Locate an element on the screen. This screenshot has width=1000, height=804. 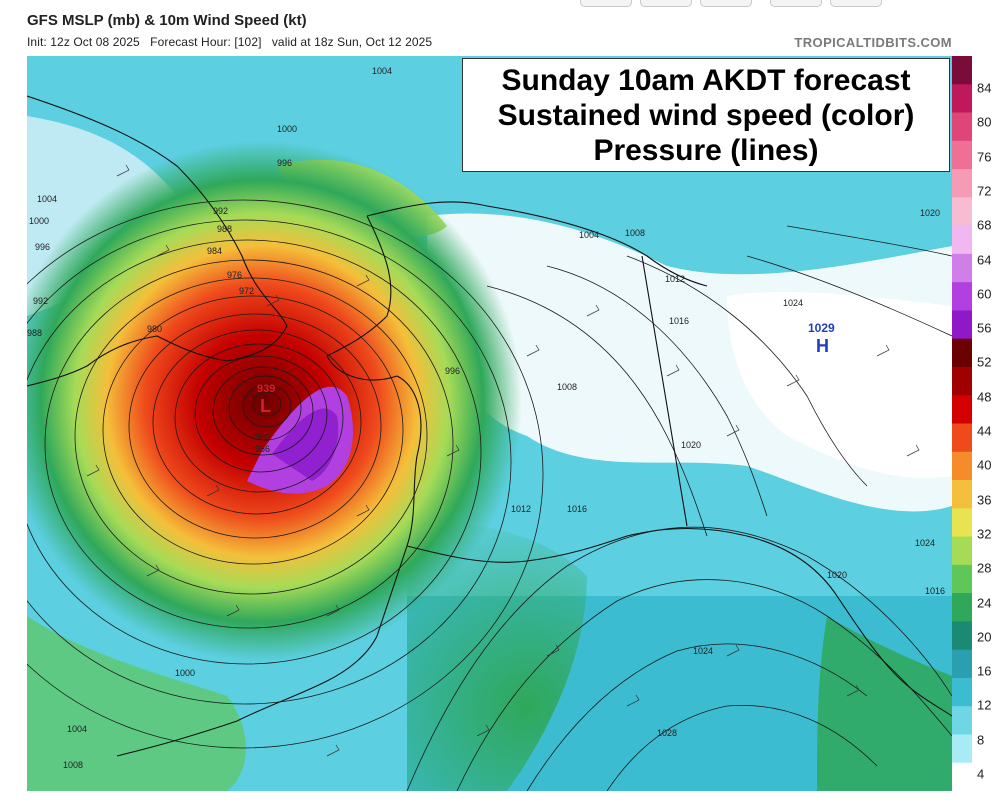
west-alaska-coast is located at coordinates (329, 468).